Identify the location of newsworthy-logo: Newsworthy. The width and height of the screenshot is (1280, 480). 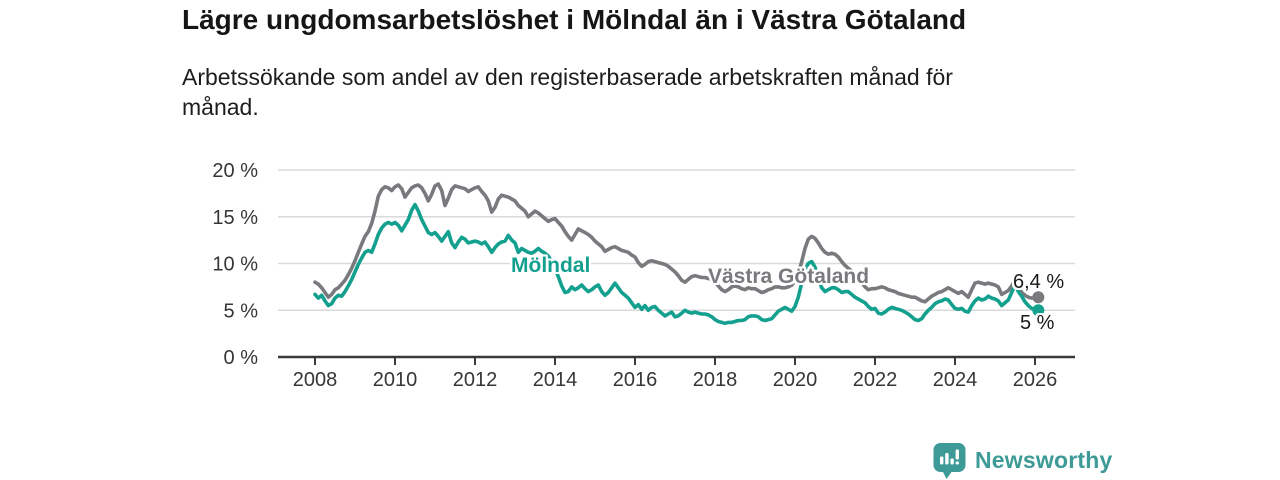
(1022, 460).